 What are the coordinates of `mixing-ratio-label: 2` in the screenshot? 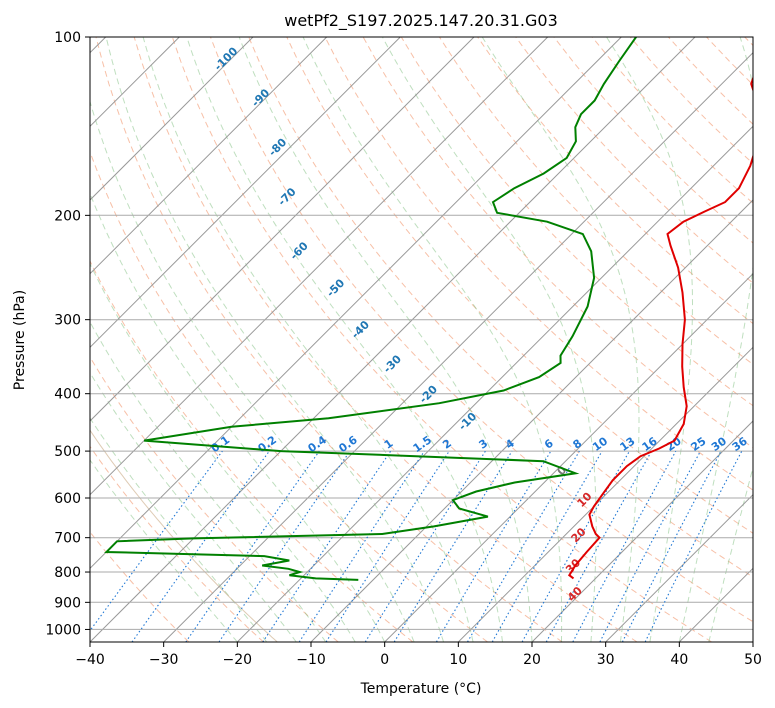 It's located at (447, 444).